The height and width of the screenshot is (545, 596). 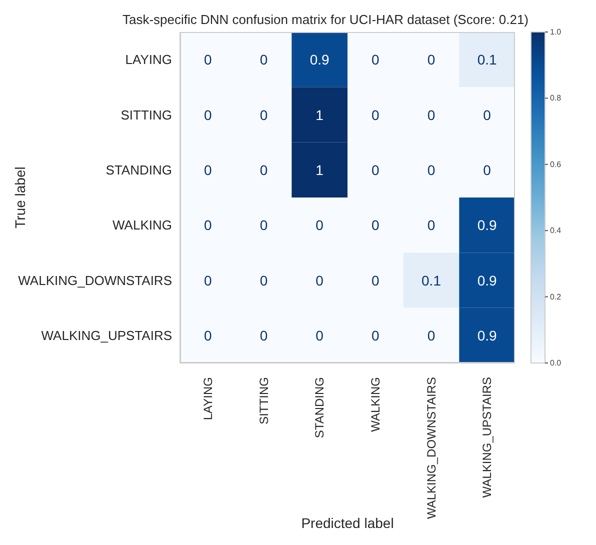 What do you see at coordinates (556, 164) in the screenshot?
I see `color-bar-label: 0.6` at bounding box center [556, 164].